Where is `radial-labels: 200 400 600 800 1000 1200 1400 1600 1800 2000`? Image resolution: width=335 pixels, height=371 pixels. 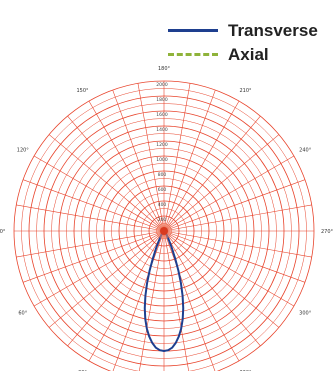 radial-labels: 200 400 600 800 1000 1200 1400 1600 1800 2000 is located at coordinates (162, 152).